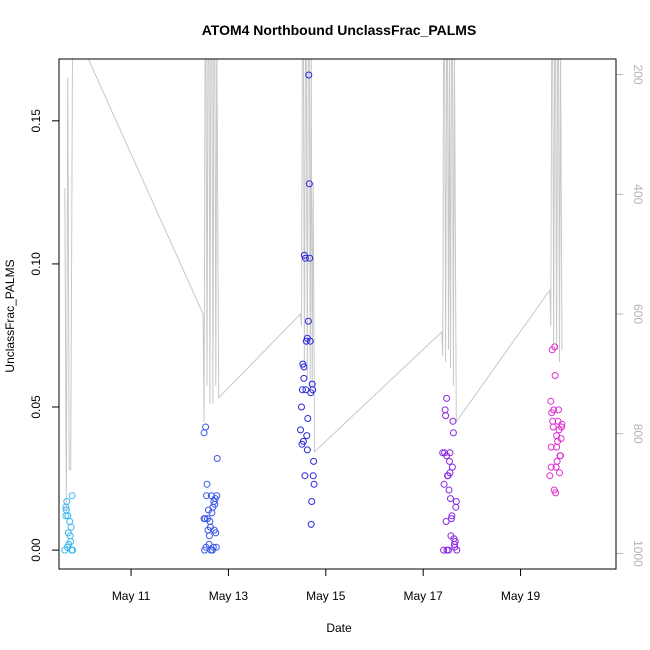 The image size is (650, 650). I want to click on x-tick-label-1: May 13, so click(229, 596).